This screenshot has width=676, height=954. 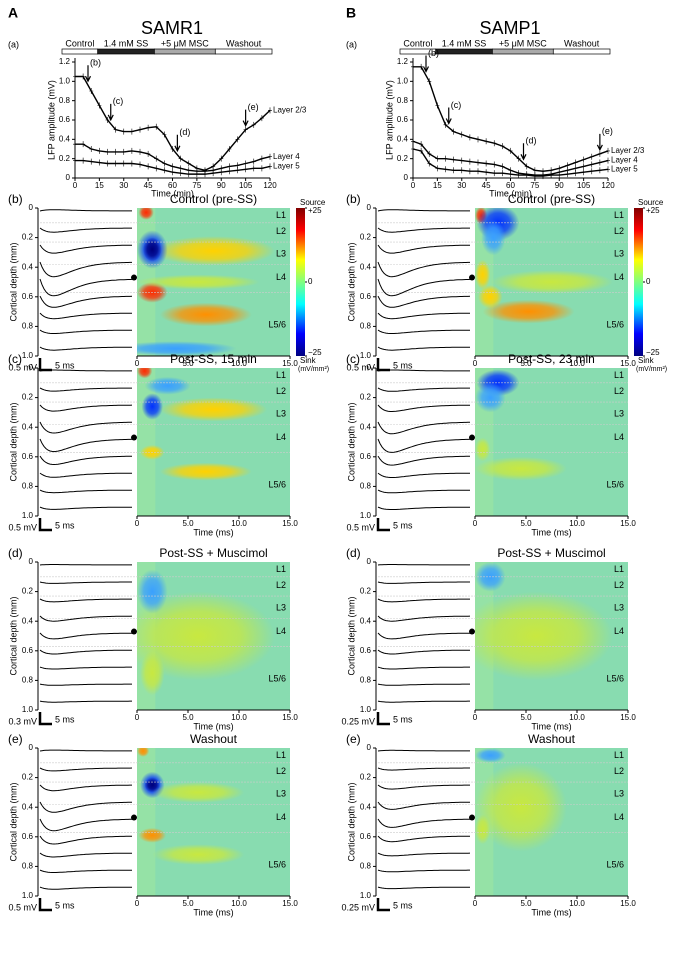 I want to click on colorbar, so click(x=300, y=282).